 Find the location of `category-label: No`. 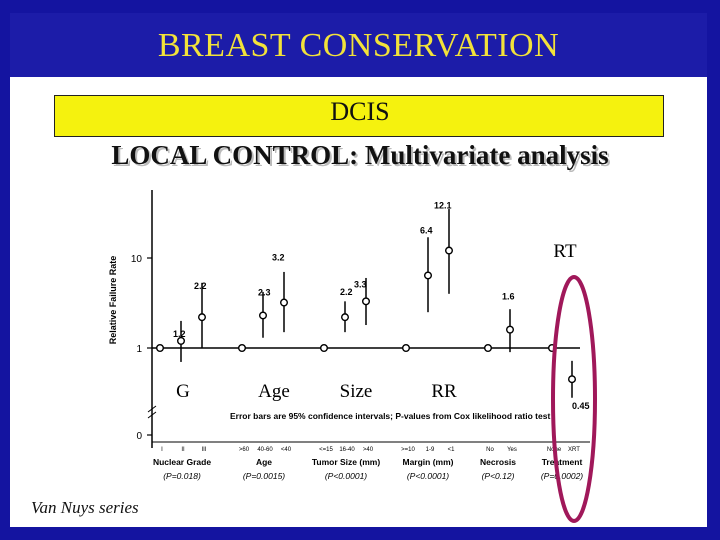

category-label: No is located at coordinates (490, 450).